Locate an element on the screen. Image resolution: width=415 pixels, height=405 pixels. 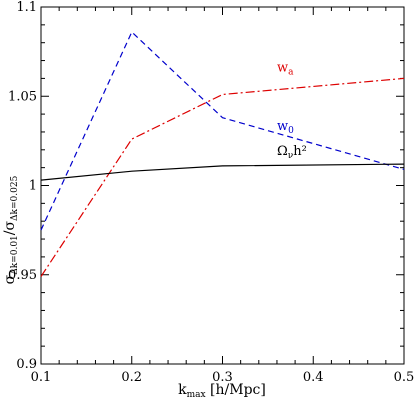
x-tick-label: 0.2 is located at coordinates (131, 377).